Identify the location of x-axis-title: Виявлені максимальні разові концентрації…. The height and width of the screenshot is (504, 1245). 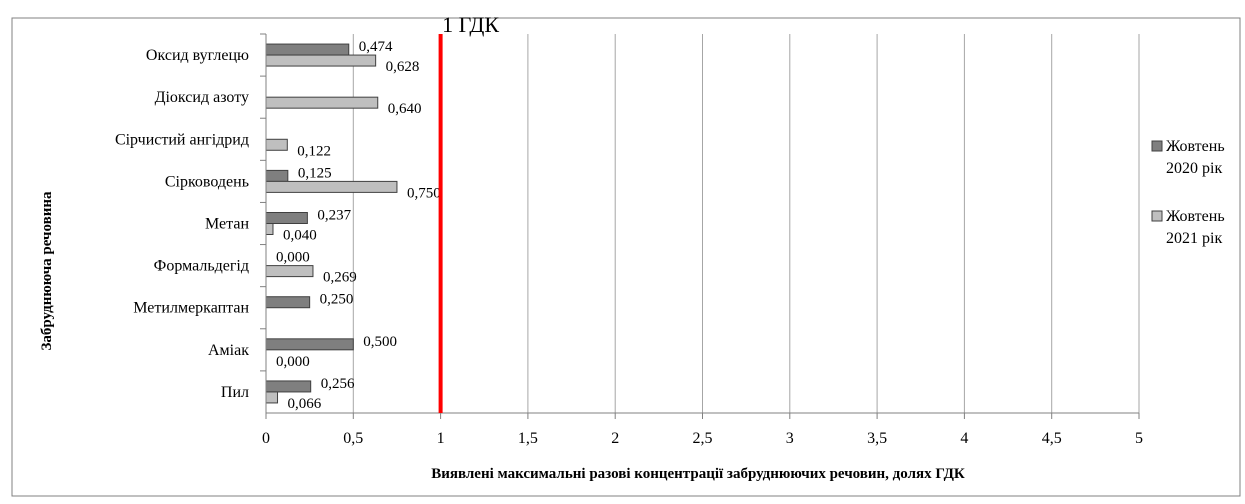
(698, 474).